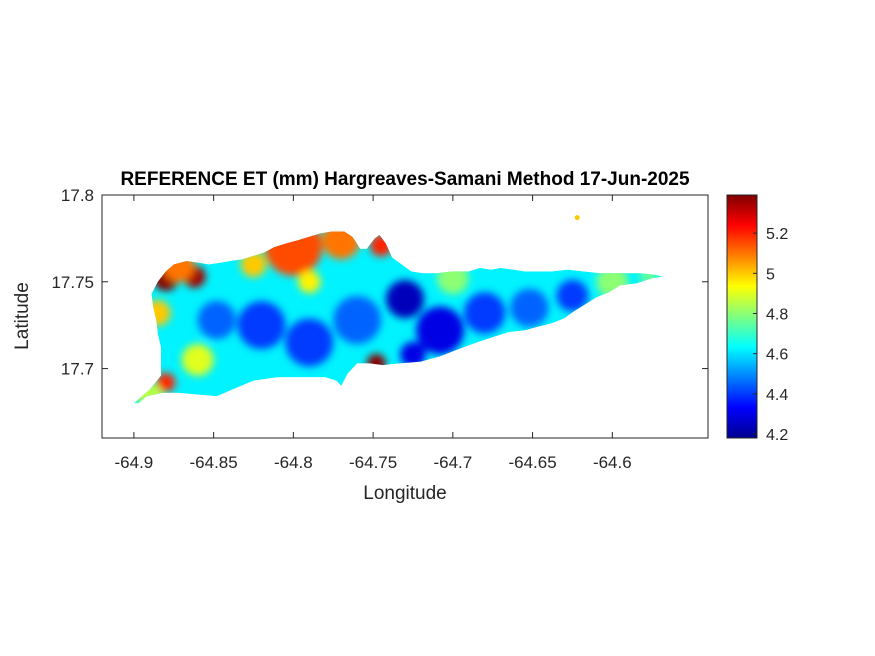 This screenshot has width=875, height=656. I want to click on x-axis-label: Longitude, so click(404, 493).